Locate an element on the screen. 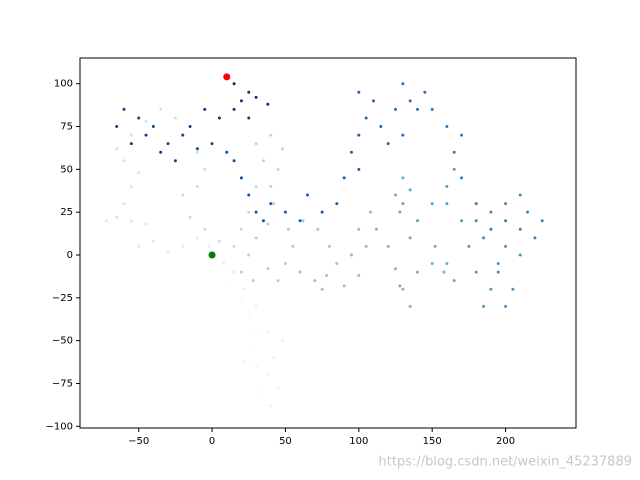  y-tick-label: 50 is located at coordinates (66, 169).